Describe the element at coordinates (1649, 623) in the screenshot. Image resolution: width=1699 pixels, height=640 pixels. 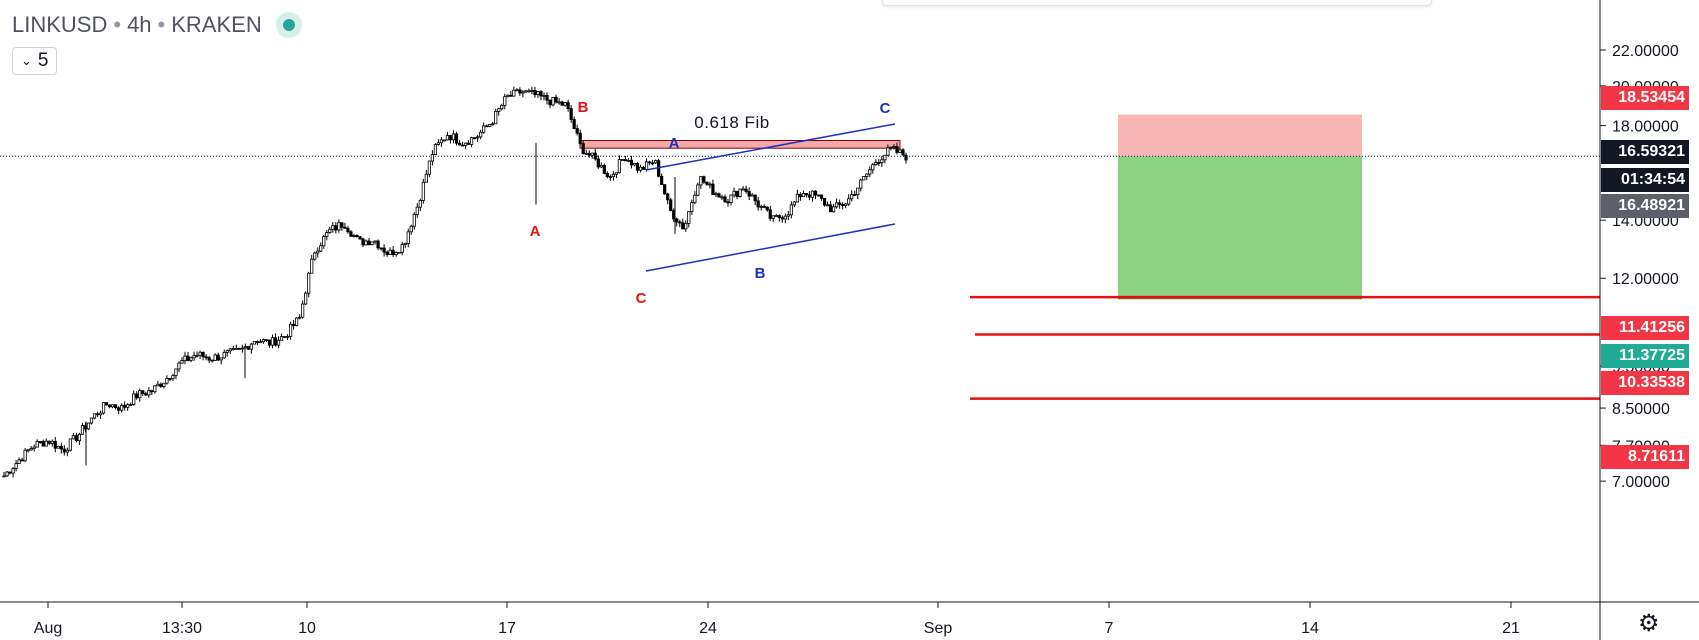
I see `gear-icon: ⚙` at that location.